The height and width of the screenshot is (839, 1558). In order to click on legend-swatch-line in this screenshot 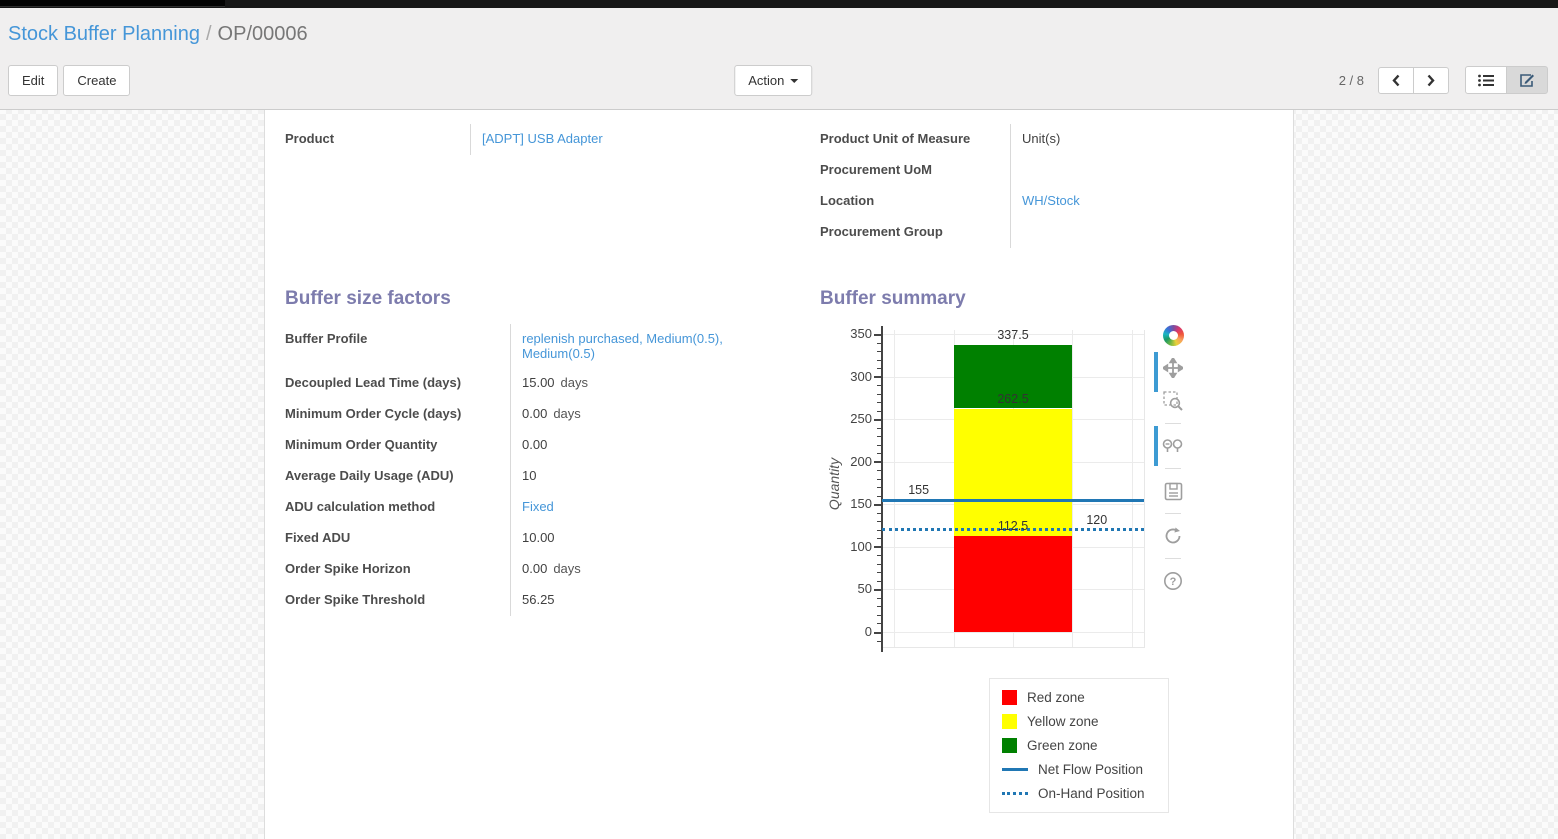, I will do `click(1015, 769)`.